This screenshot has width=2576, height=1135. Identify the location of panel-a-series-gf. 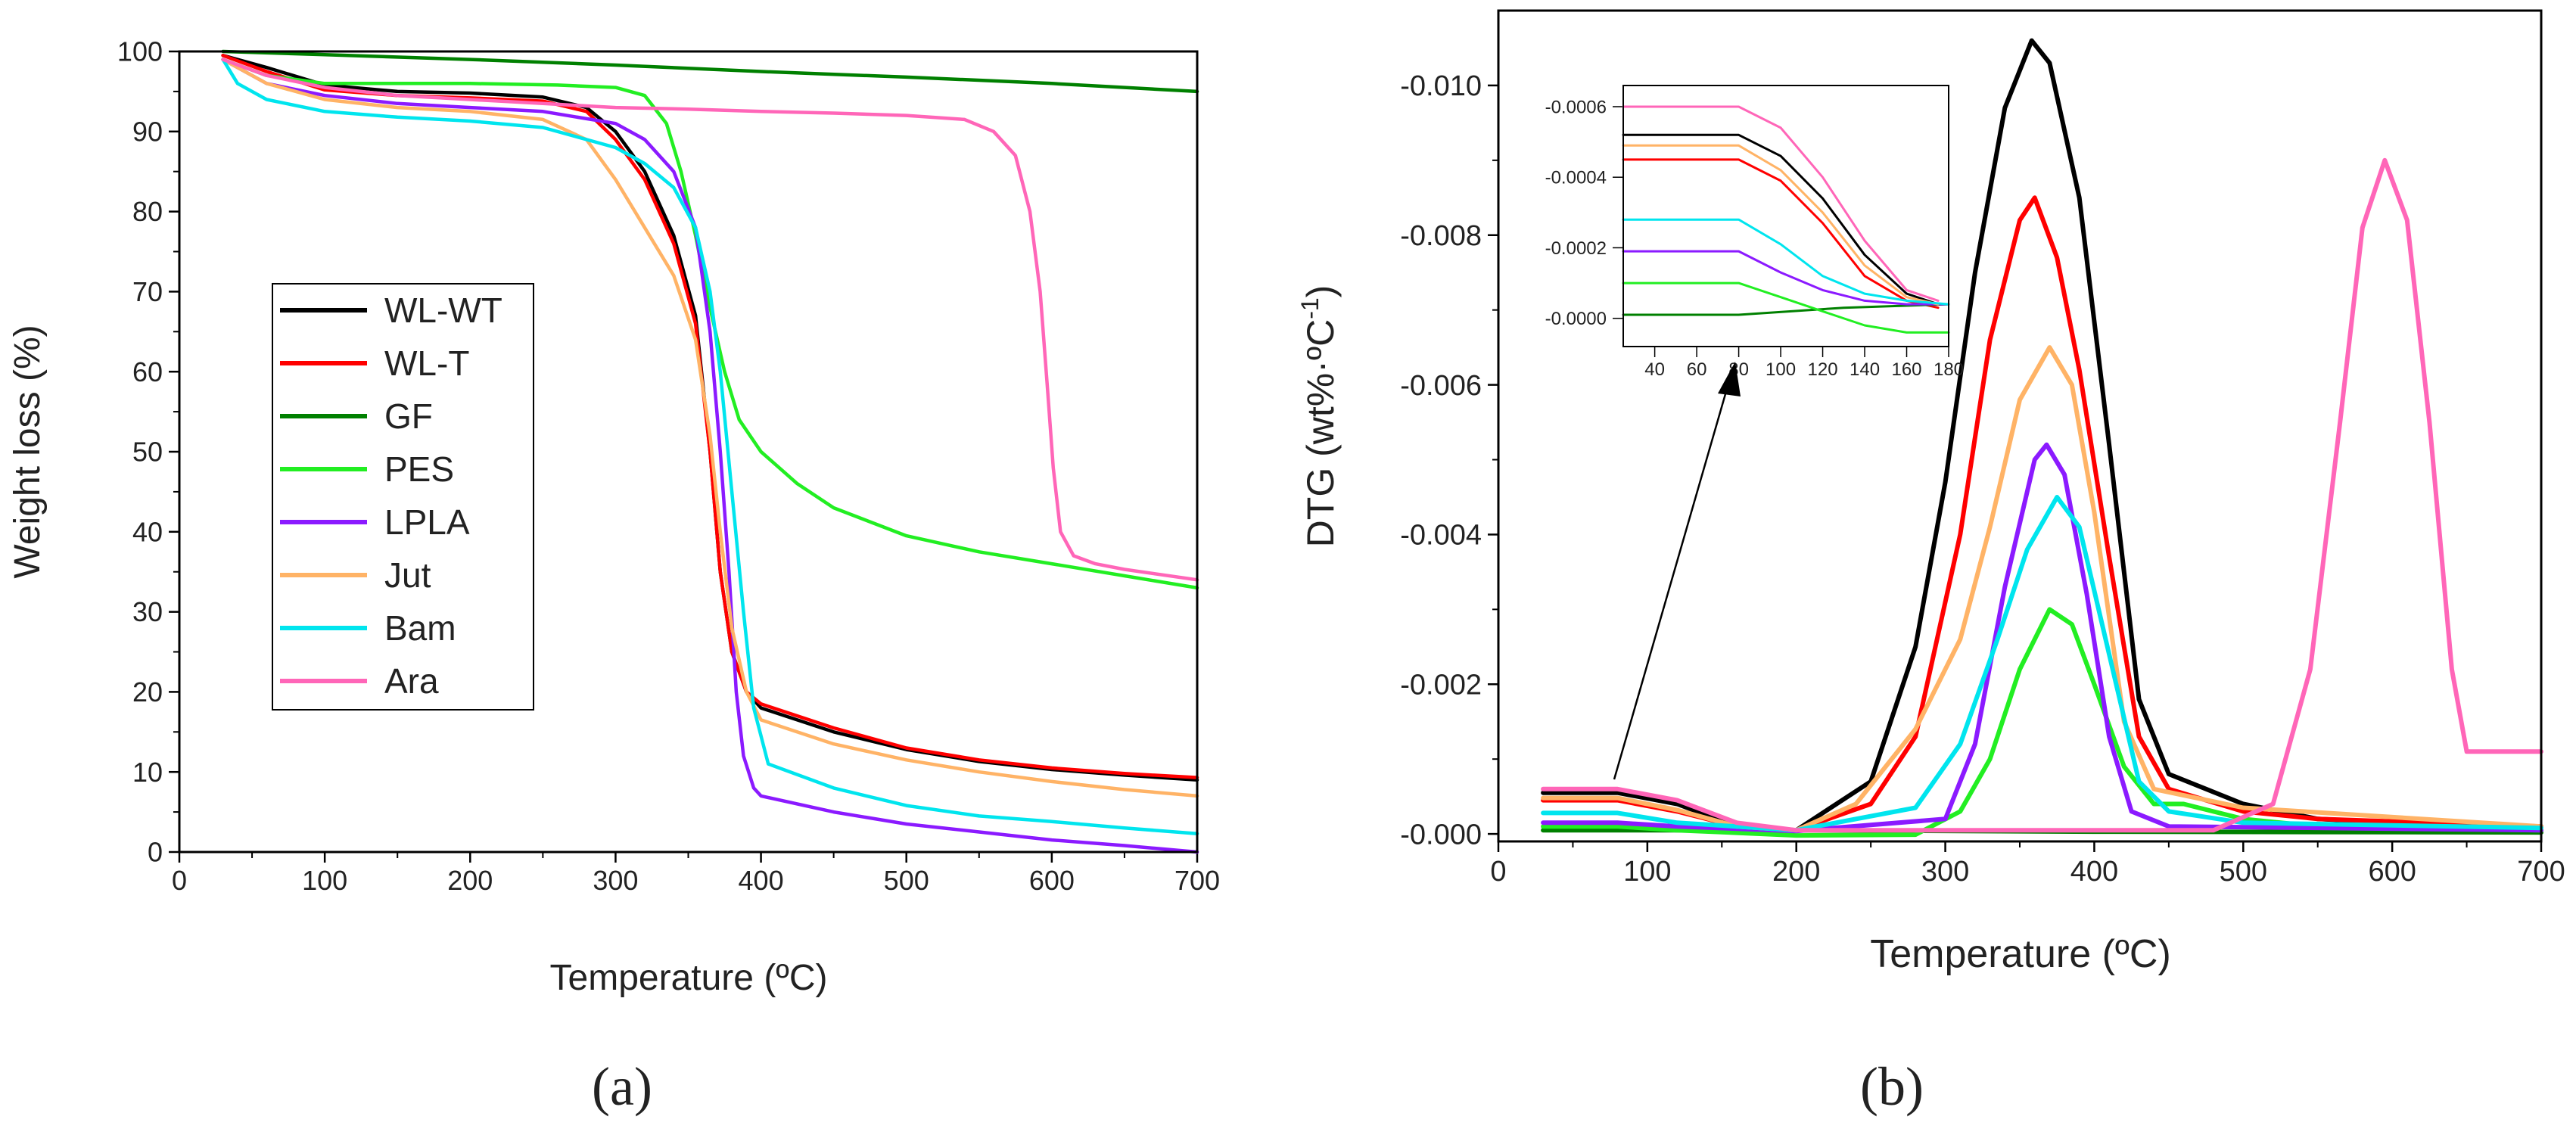
(710, 72).